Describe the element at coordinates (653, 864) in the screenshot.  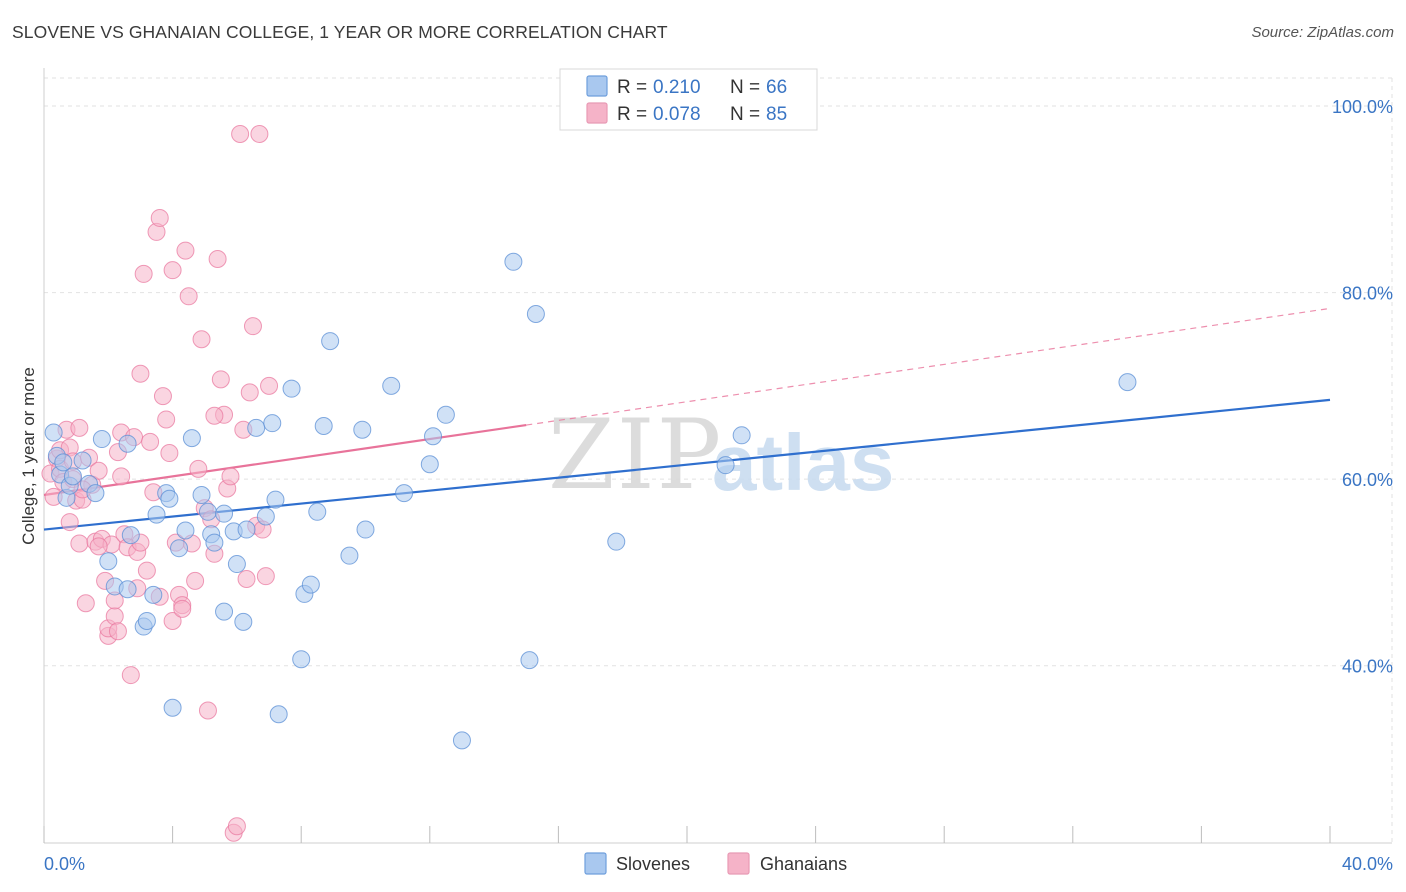
I see `bottom-legend-label-slovenes: Slovenes` at that location.